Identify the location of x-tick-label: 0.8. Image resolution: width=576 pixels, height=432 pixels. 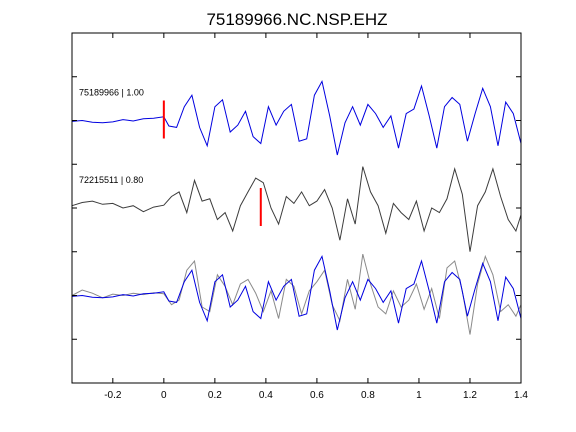
(368, 395).